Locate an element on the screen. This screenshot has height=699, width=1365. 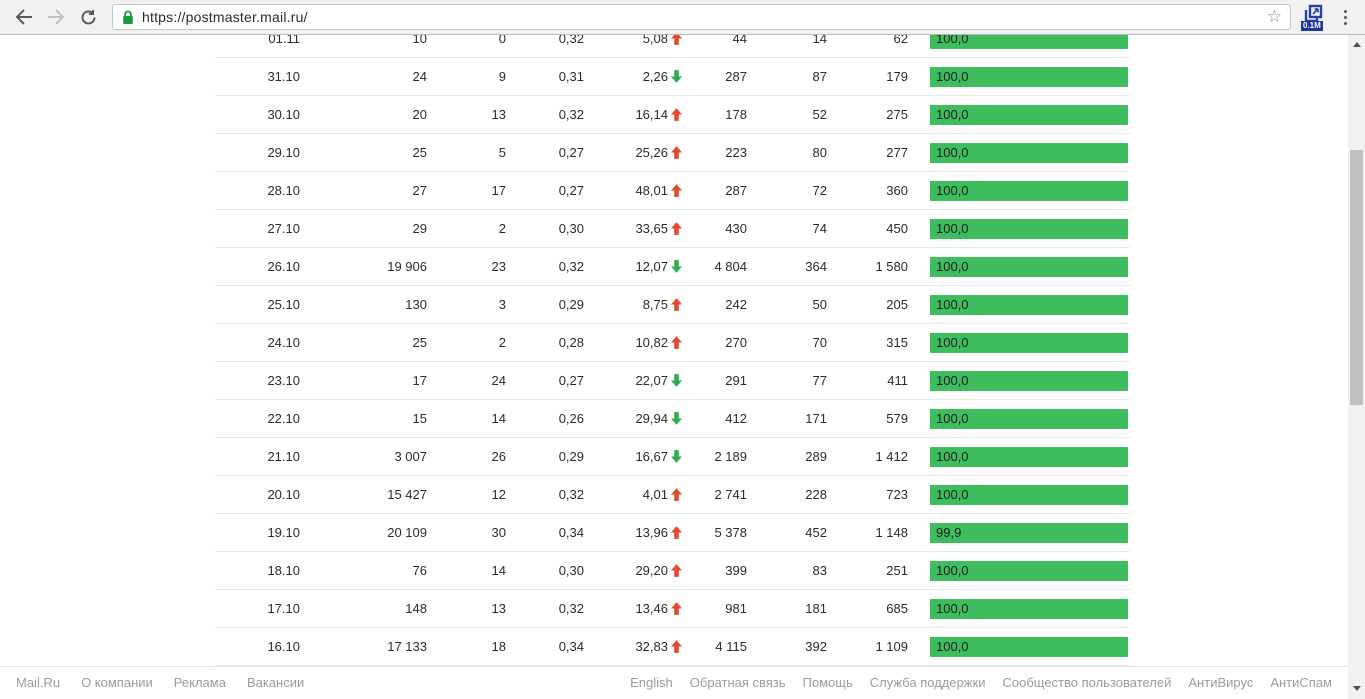
date-cell: 25.10 is located at coordinates (283, 304).